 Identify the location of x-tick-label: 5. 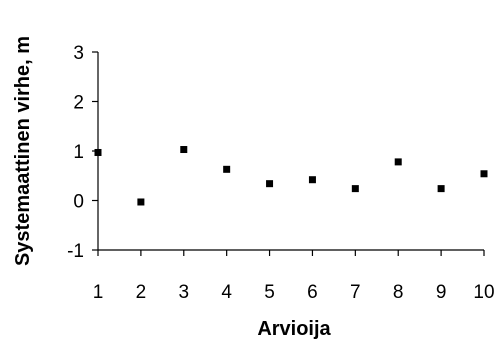
(269, 292).